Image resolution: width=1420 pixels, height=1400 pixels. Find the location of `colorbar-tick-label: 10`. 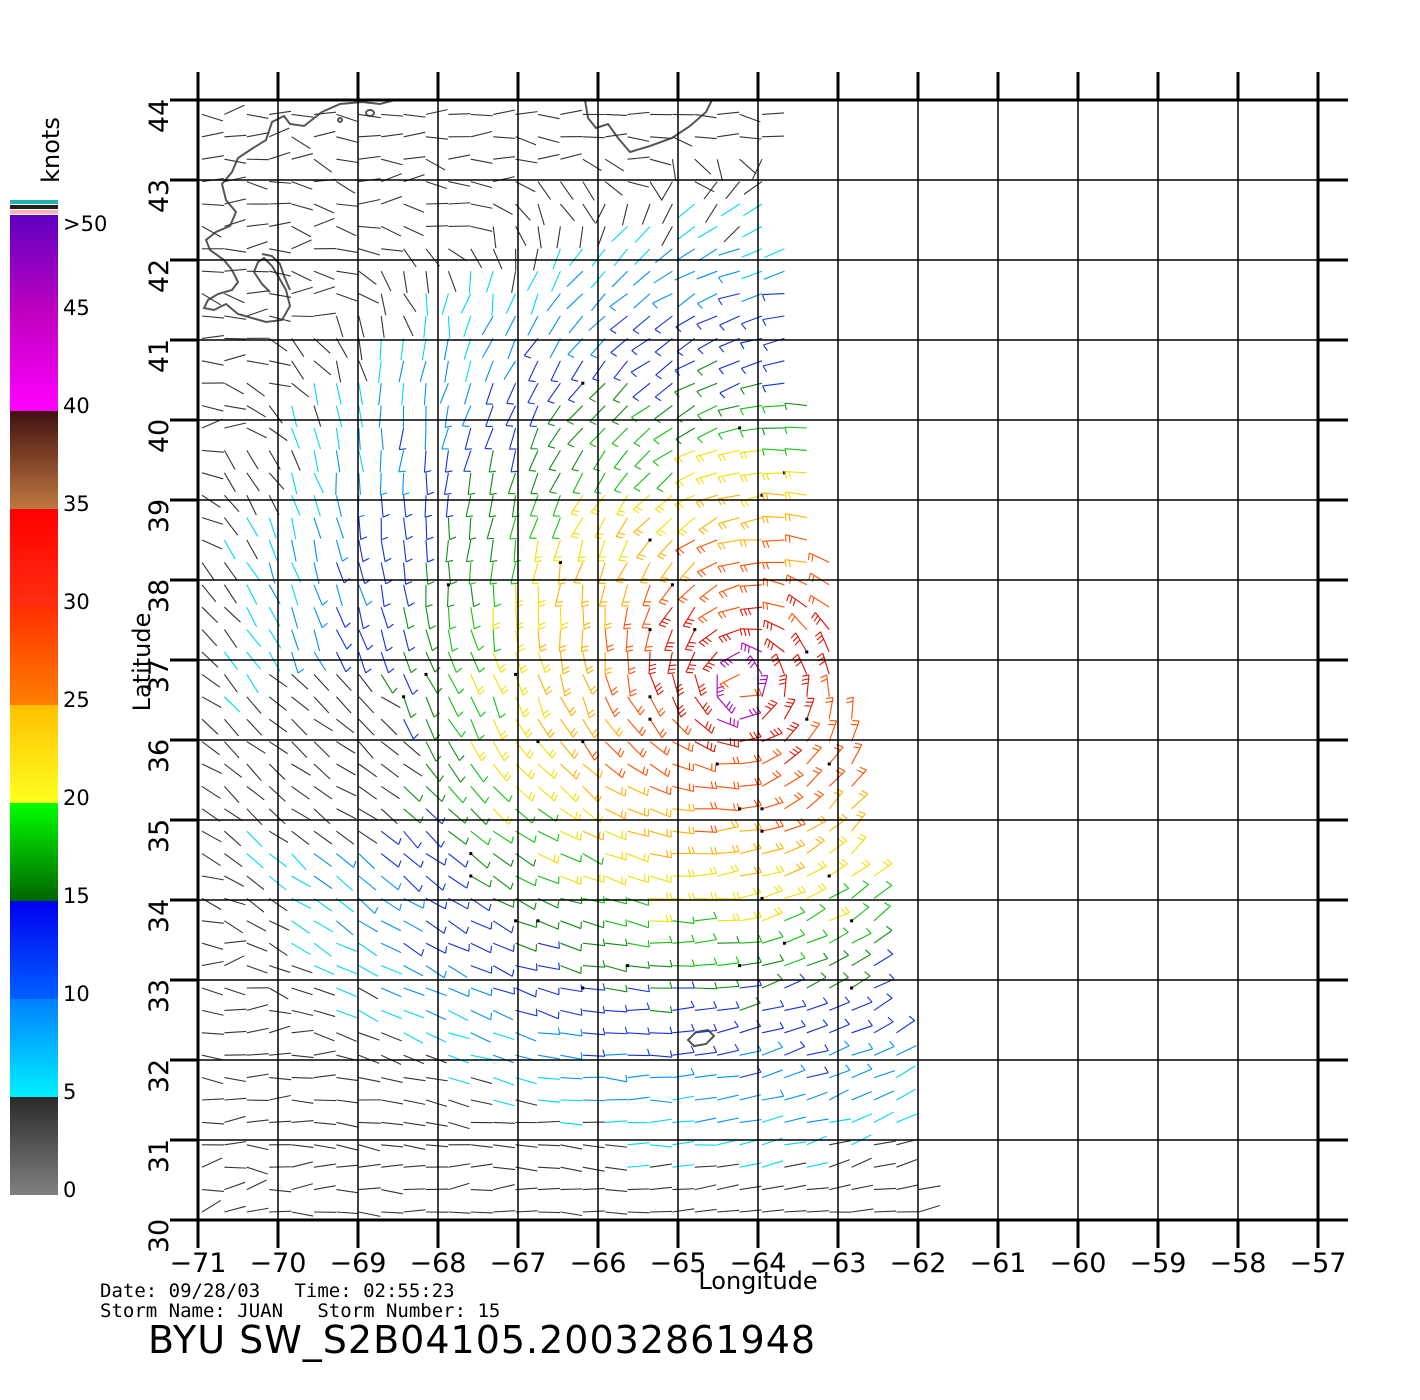

colorbar-tick-label: 10 is located at coordinates (76, 994).